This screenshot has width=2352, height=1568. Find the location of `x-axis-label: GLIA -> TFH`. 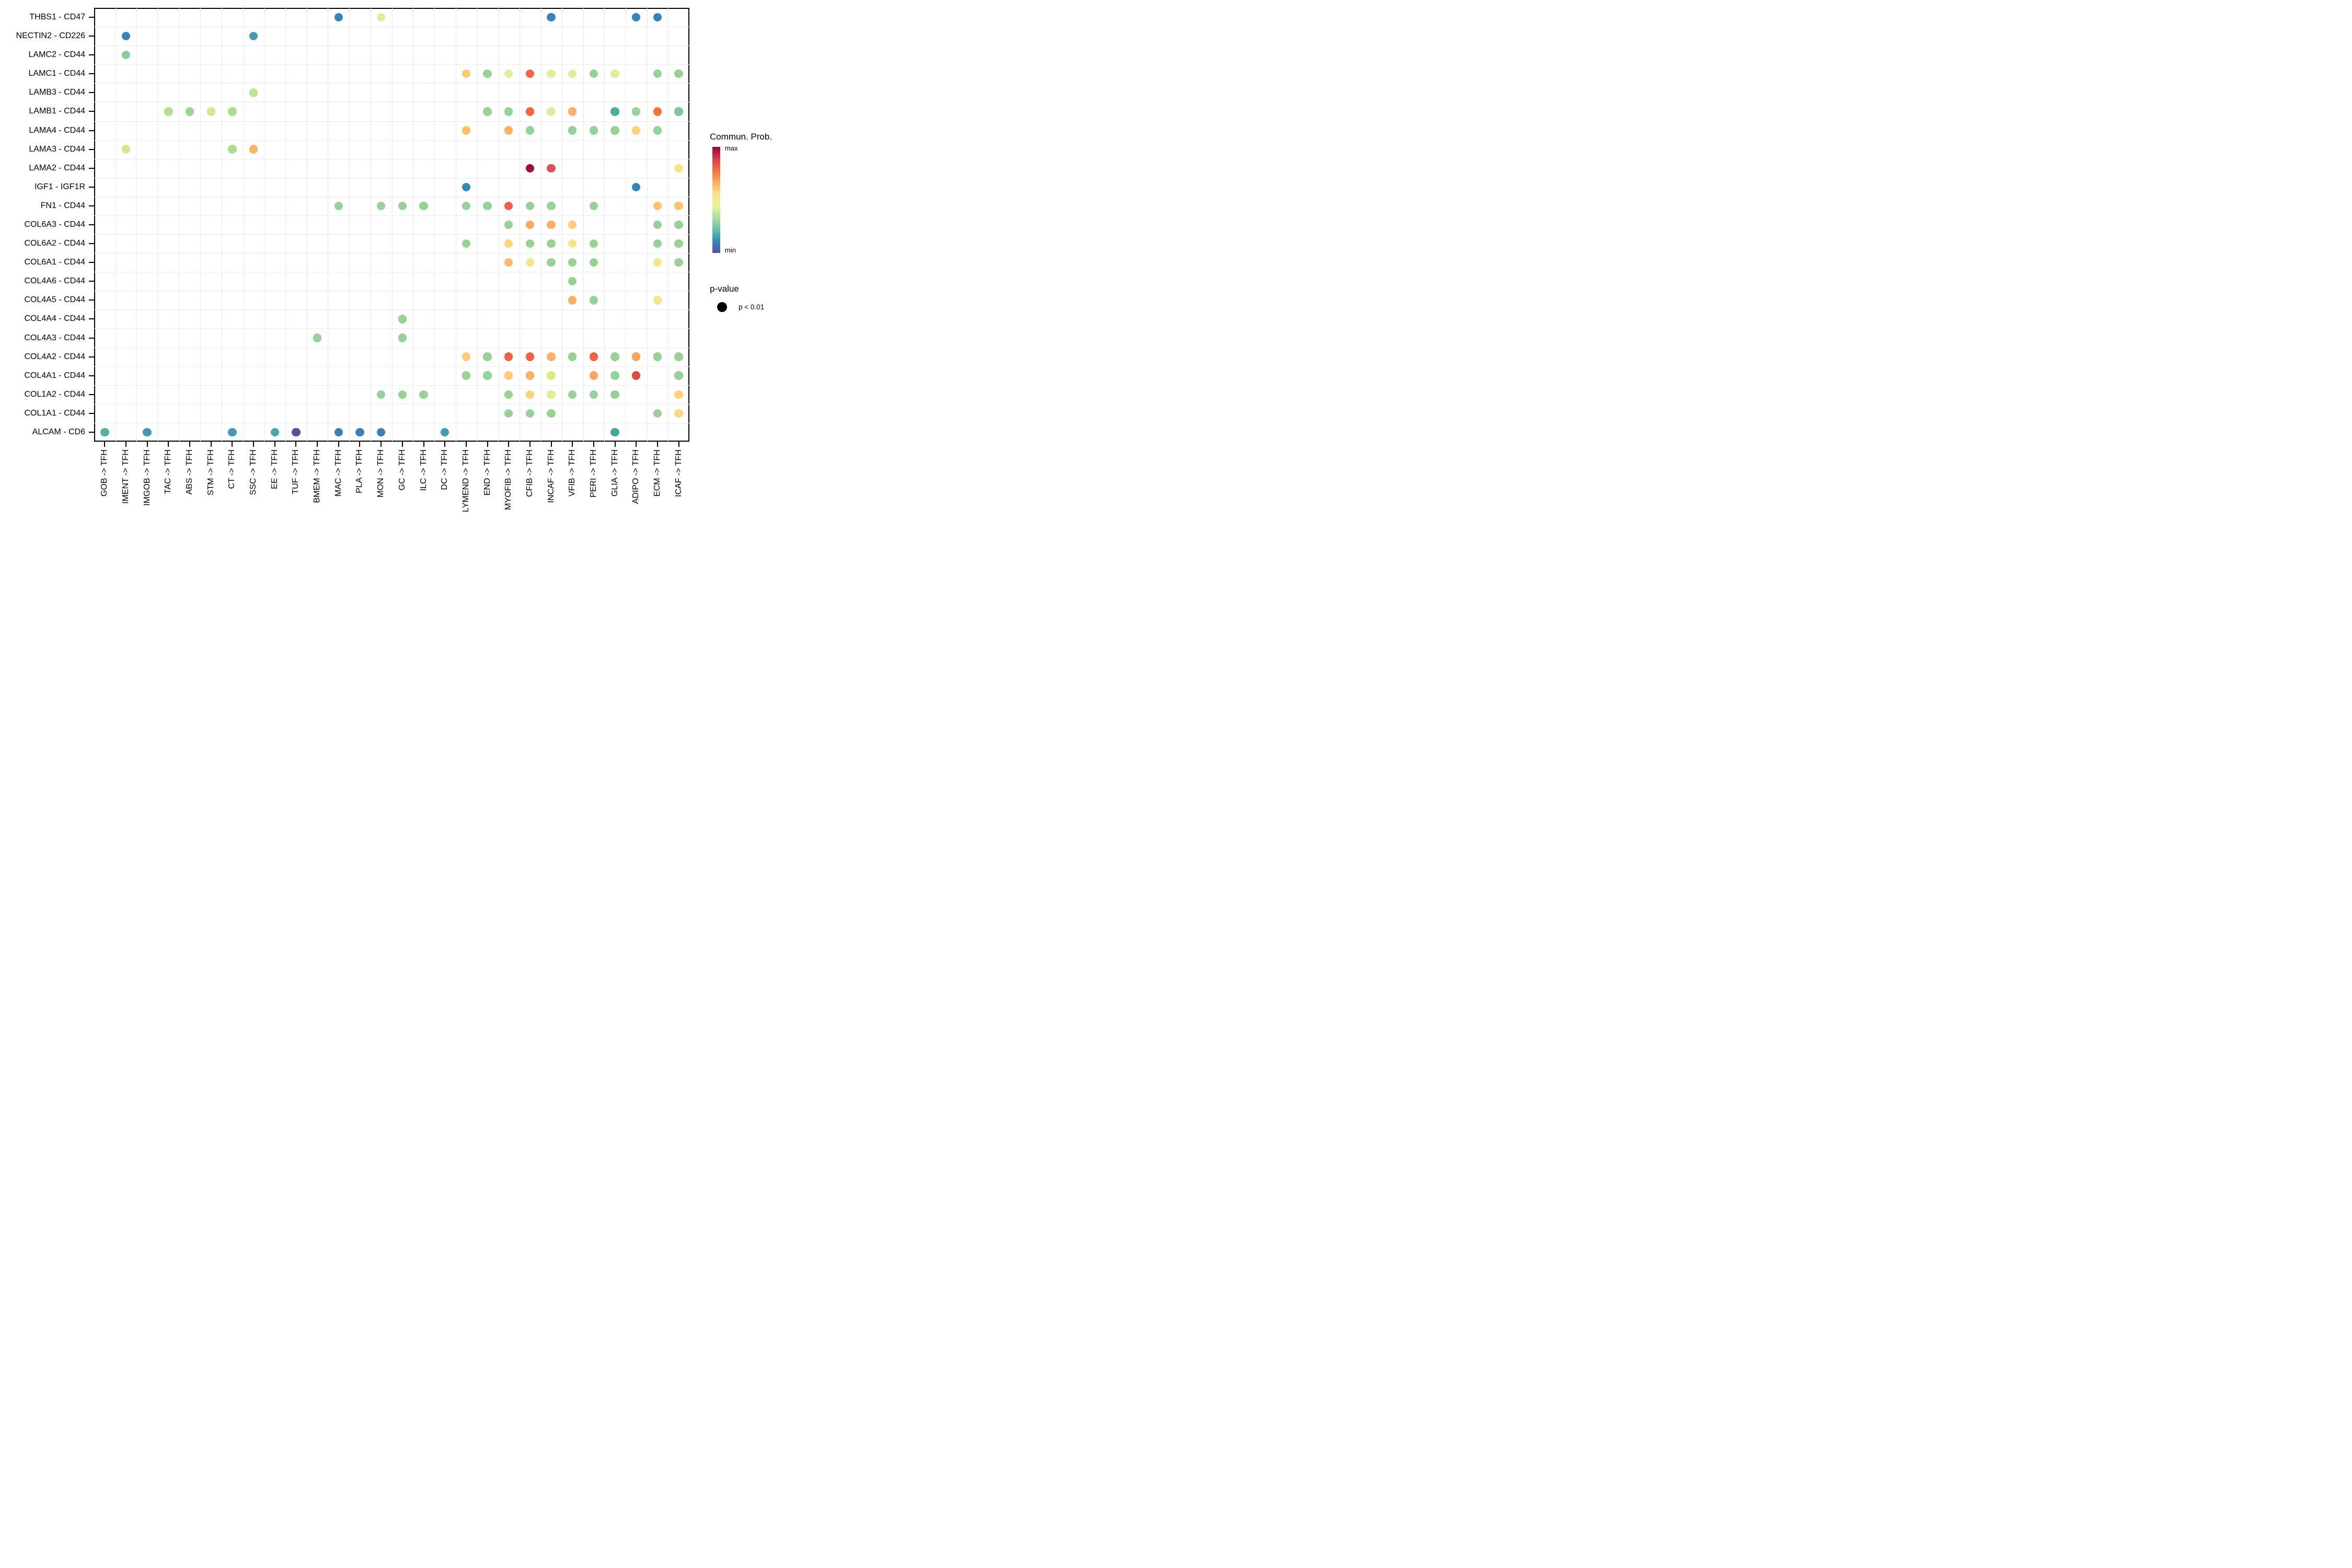

x-axis-label: GLIA -> TFH is located at coordinates (614, 473).